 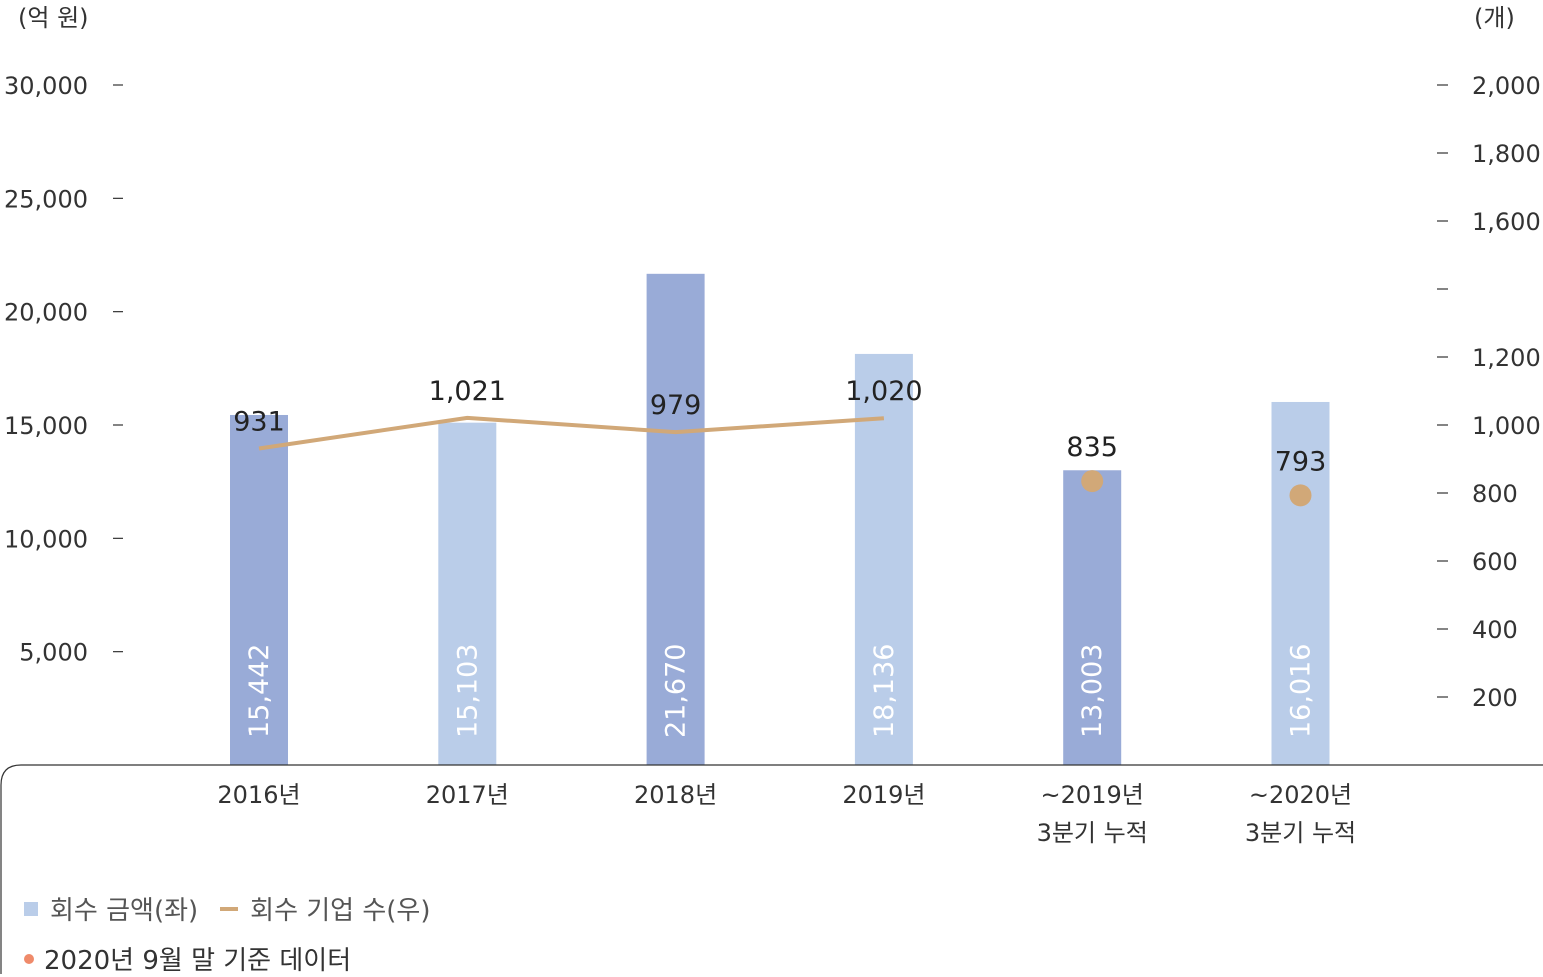 What do you see at coordinates (31, 908) in the screenshot?
I see `legend-bar-swatch` at bounding box center [31, 908].